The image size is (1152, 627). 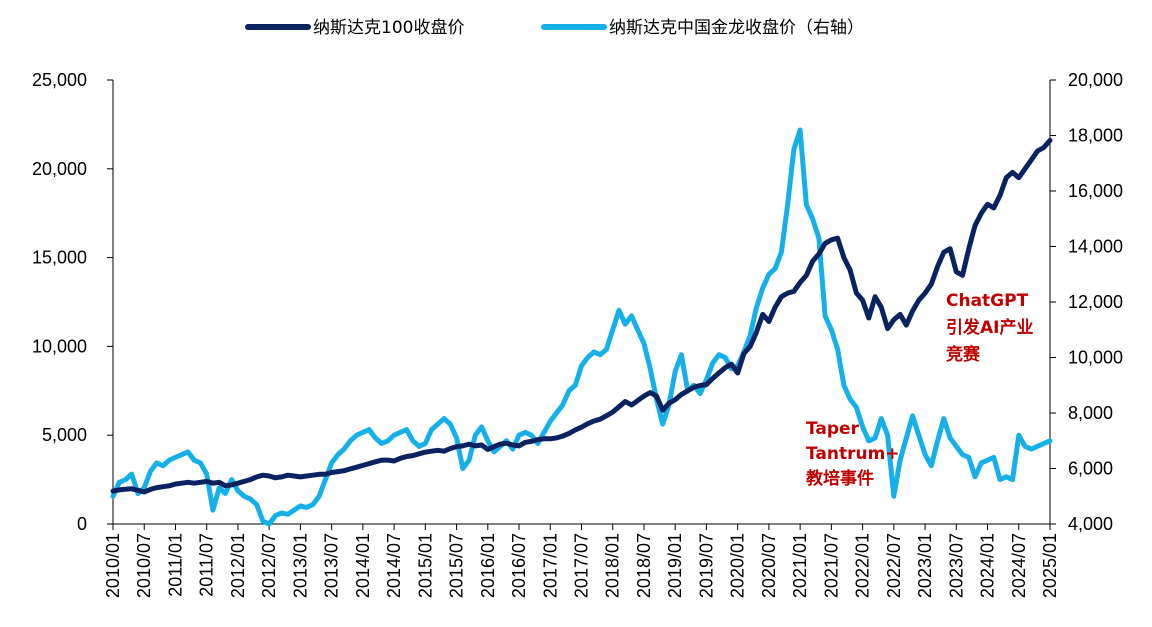 What do you see at coordinates (582, 565) in the screenshot?
I see `x-tick-label: 2017/07` at bounding box center [582, 565].